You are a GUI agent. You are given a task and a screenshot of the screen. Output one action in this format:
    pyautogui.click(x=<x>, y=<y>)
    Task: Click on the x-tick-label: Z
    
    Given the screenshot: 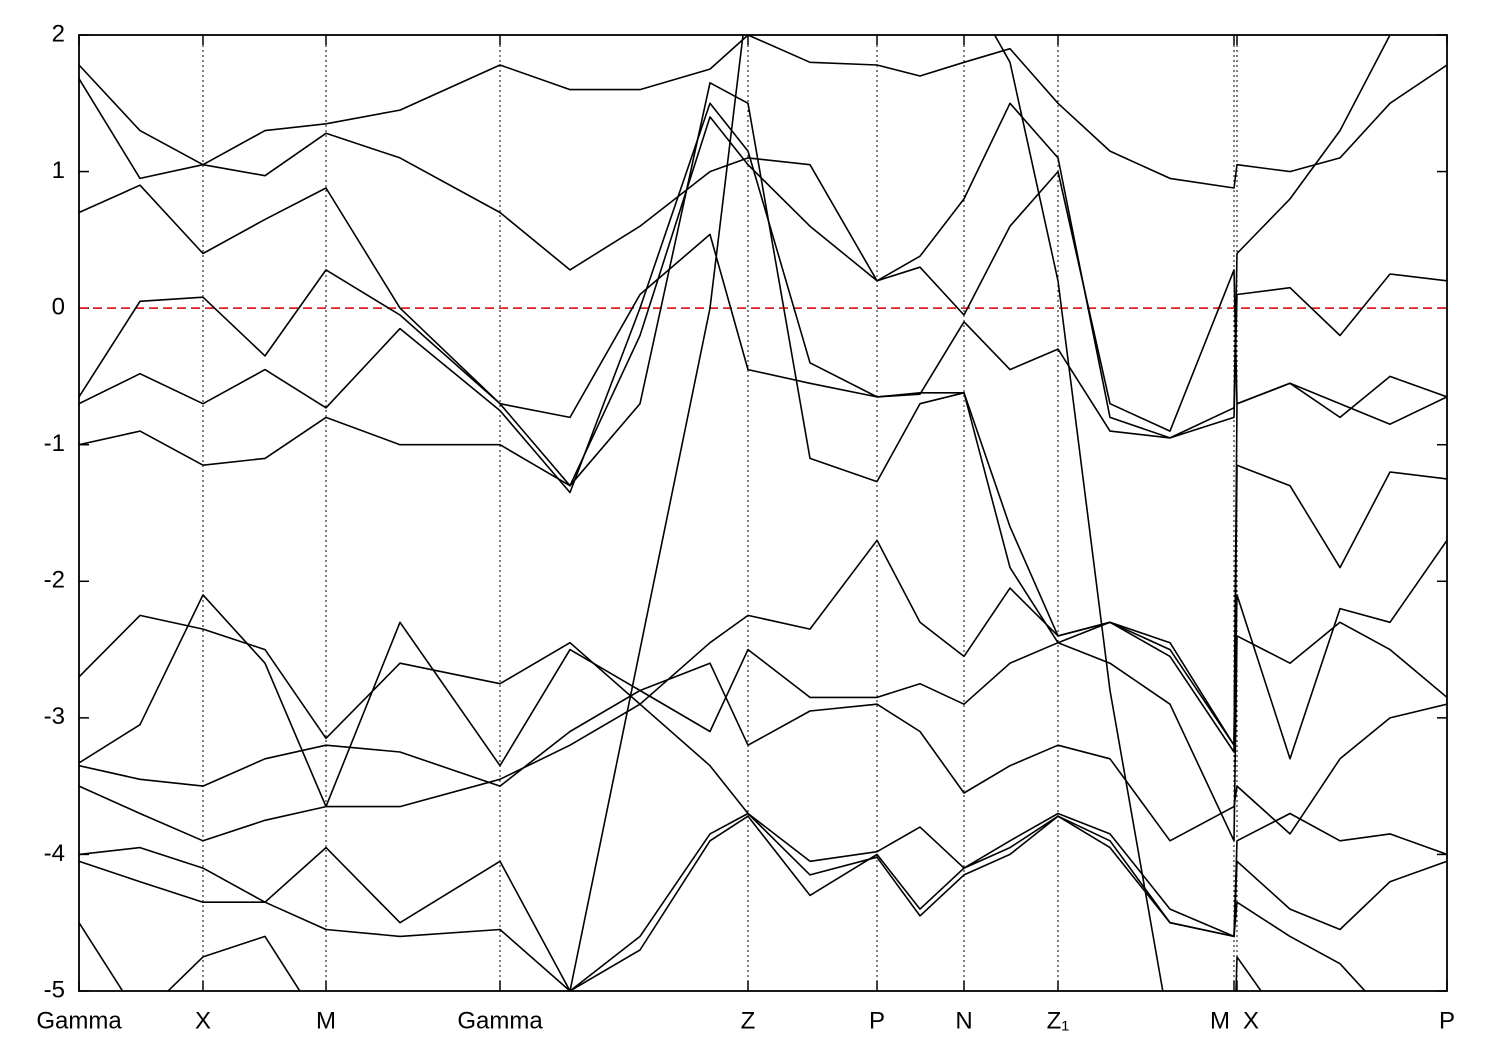 What is the action you would take?
    pyautogui.click(x=748, y=1020)
    